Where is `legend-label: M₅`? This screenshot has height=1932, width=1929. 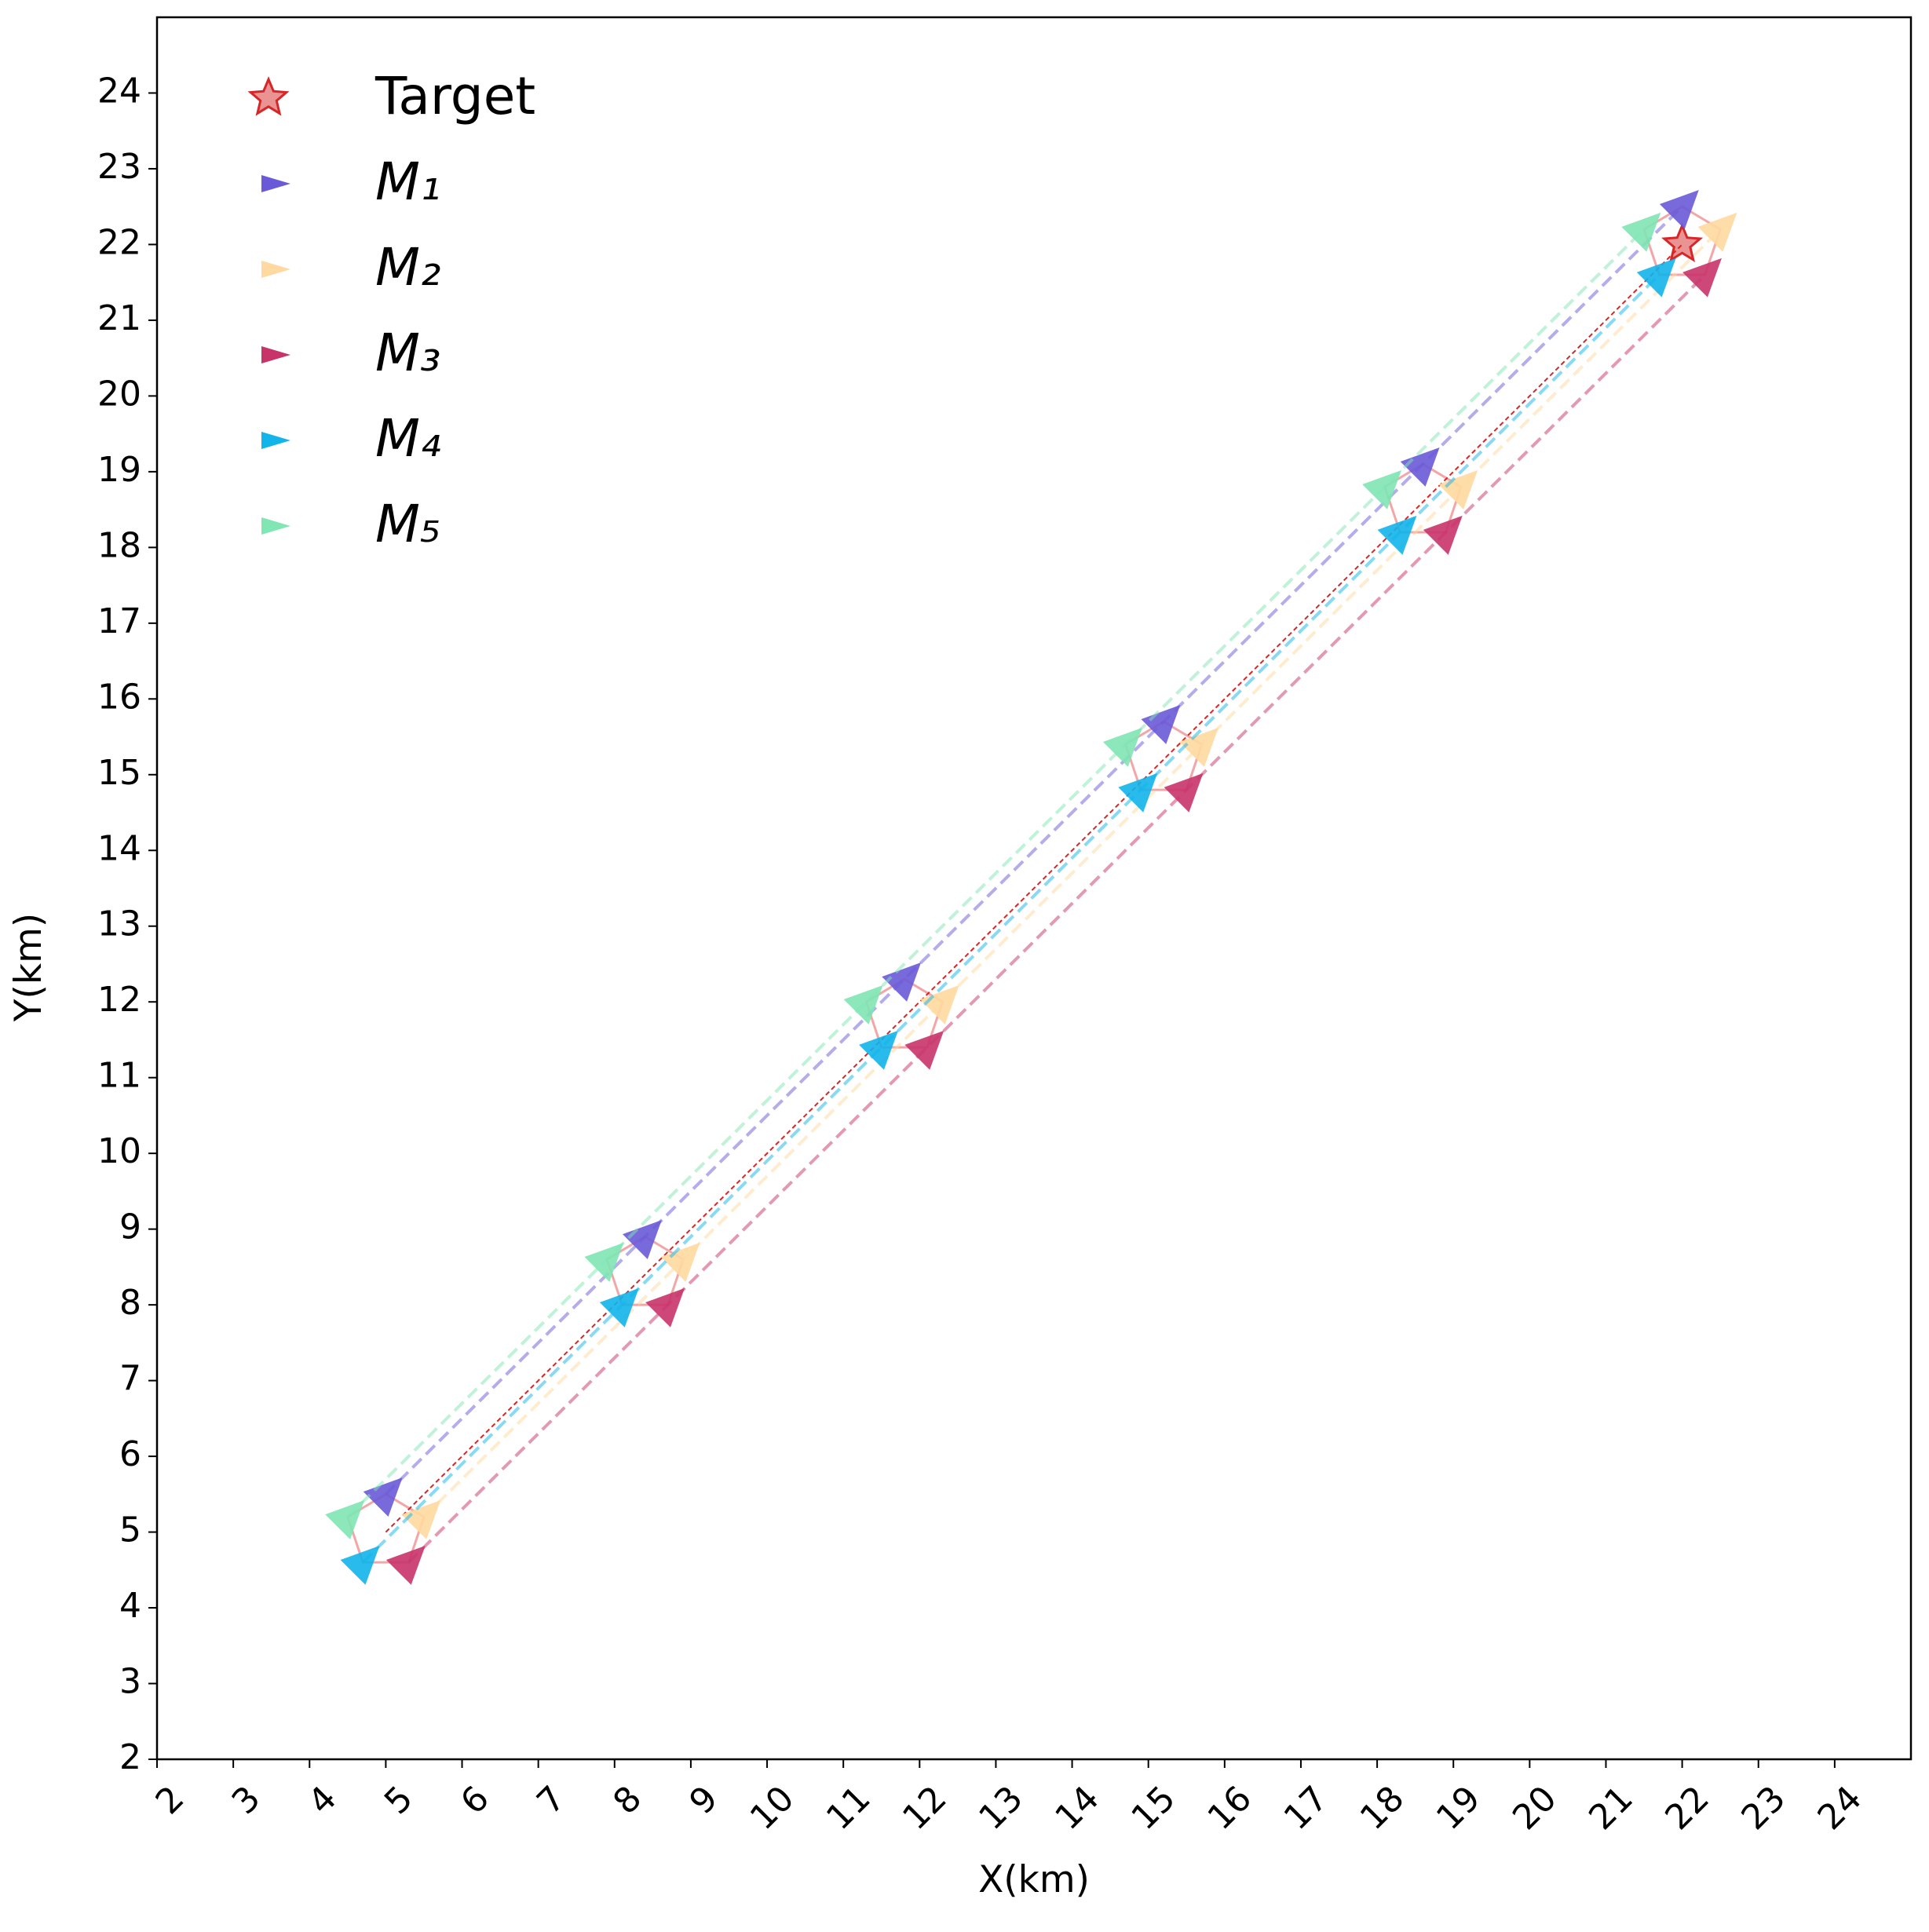
legend-label: M₅ is located at coordinates (407, 524).